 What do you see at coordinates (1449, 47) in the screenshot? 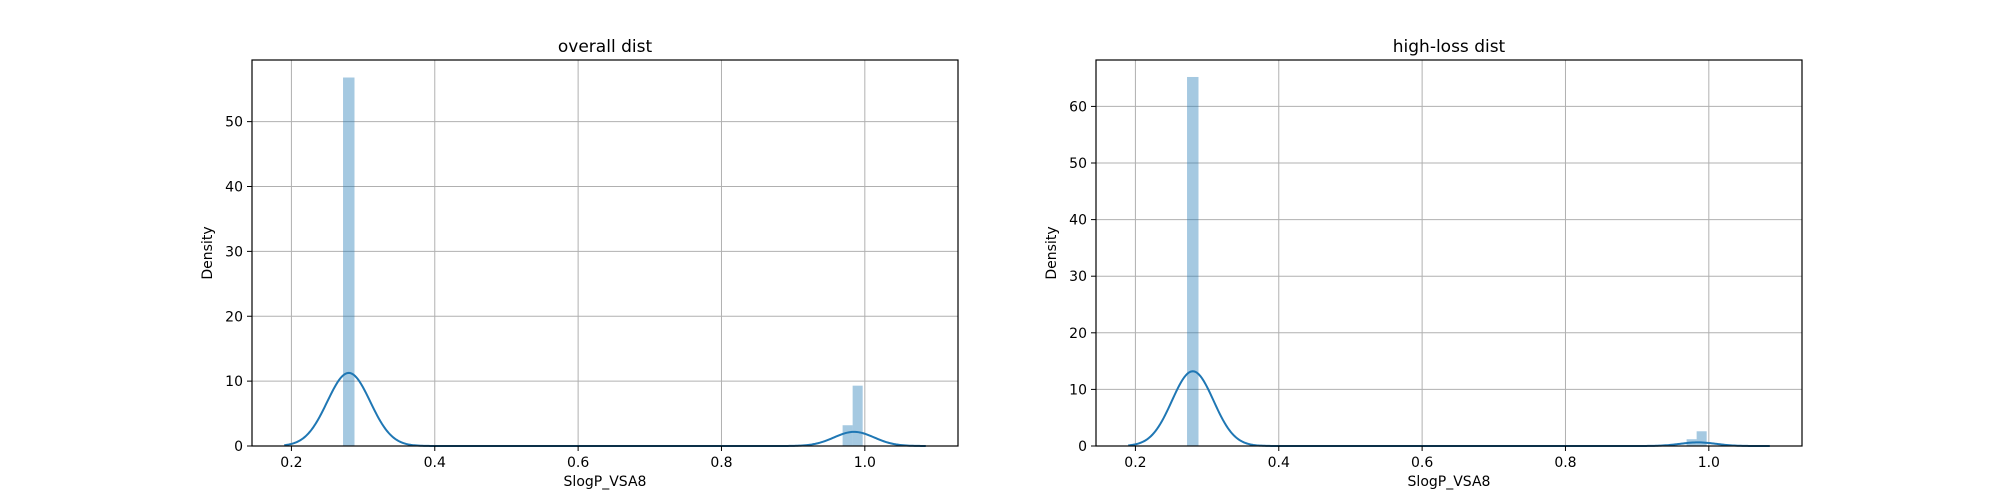
I see `chart-title: high-loss dist` at bounding box center [1449, 47].